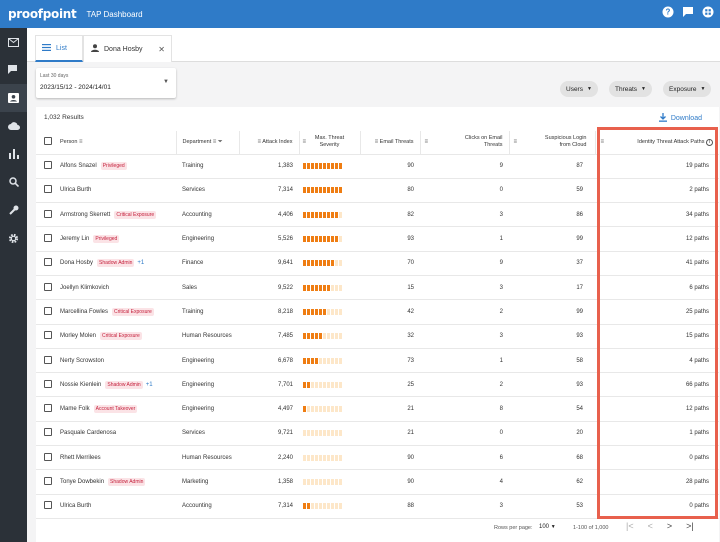 The height and width of the screenshot is (542, 720). What do you see at coordinates (114, 361) in the screenshot?
I see `person-cell: Nerty Scrowston` at bounding box center [114, 361].